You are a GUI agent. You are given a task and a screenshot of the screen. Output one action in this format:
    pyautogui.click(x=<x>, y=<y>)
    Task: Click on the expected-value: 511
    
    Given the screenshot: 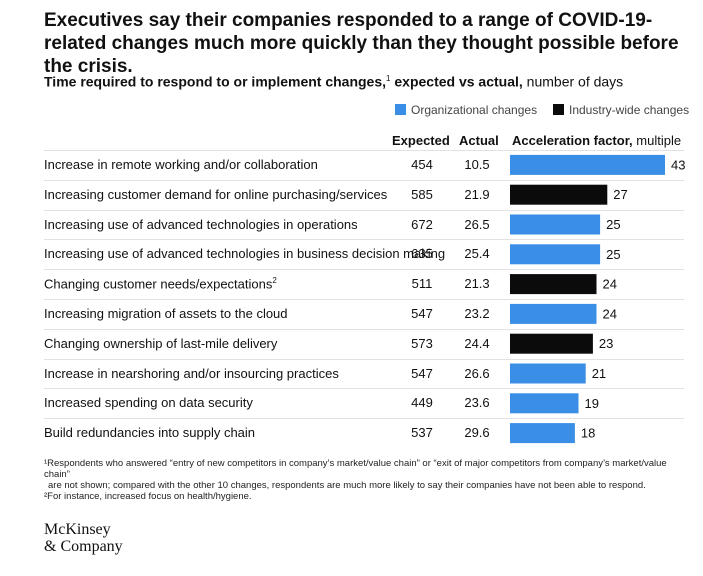 What is the action you would take?
    pyautogui.click(x=422, y=283)
    